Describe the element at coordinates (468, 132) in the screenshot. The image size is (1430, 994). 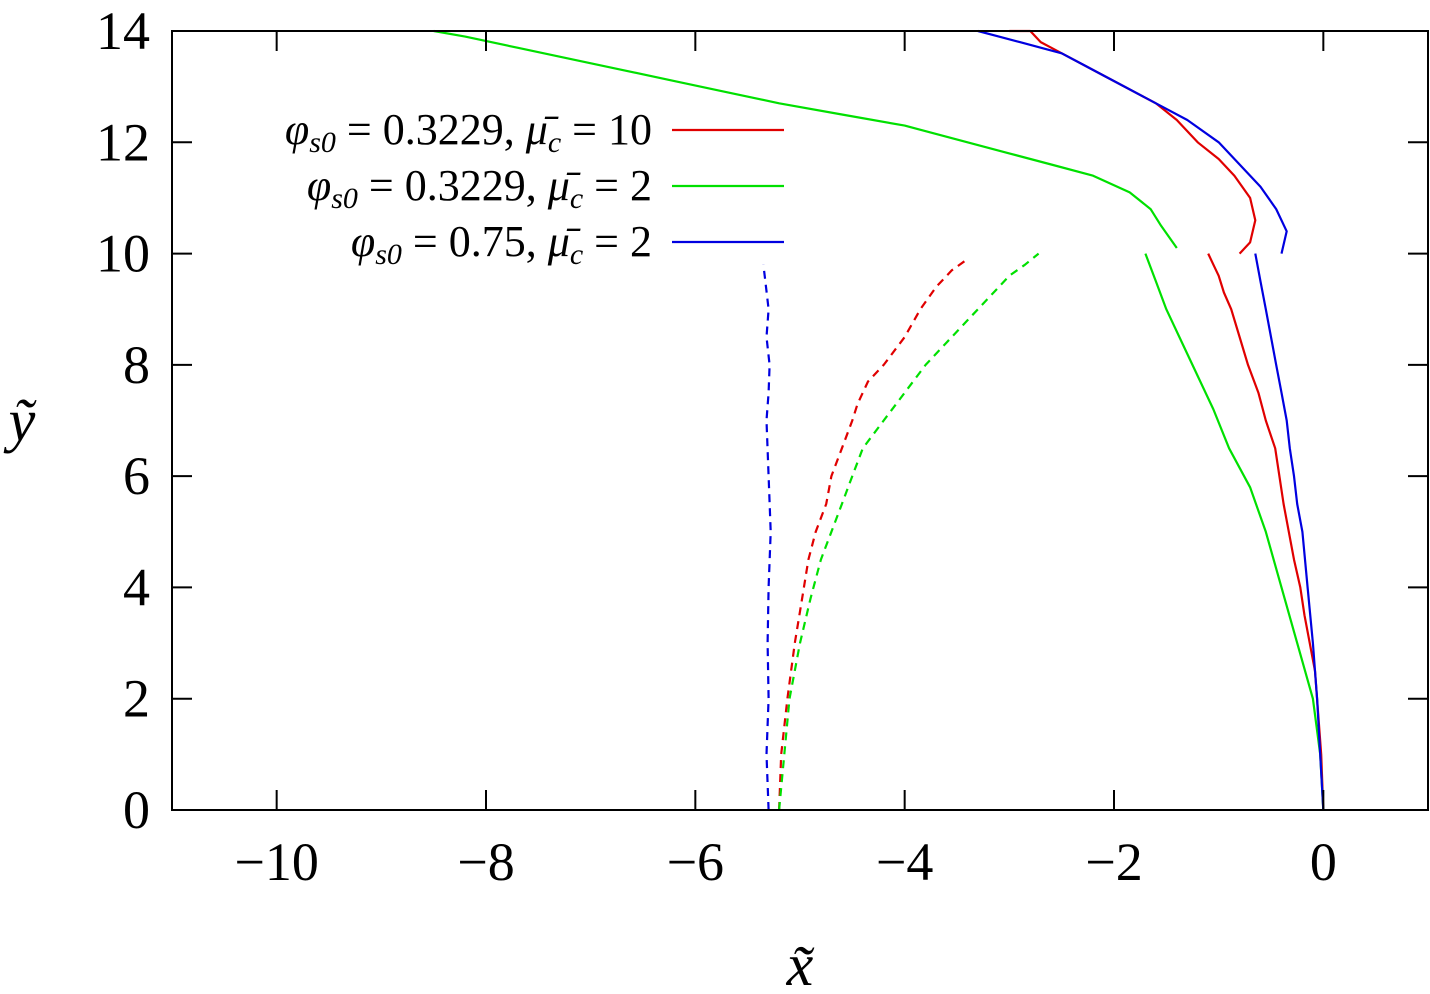
I see `legend-entry-label: φs0 = 0.3229, μ̄c = 10` at that location.